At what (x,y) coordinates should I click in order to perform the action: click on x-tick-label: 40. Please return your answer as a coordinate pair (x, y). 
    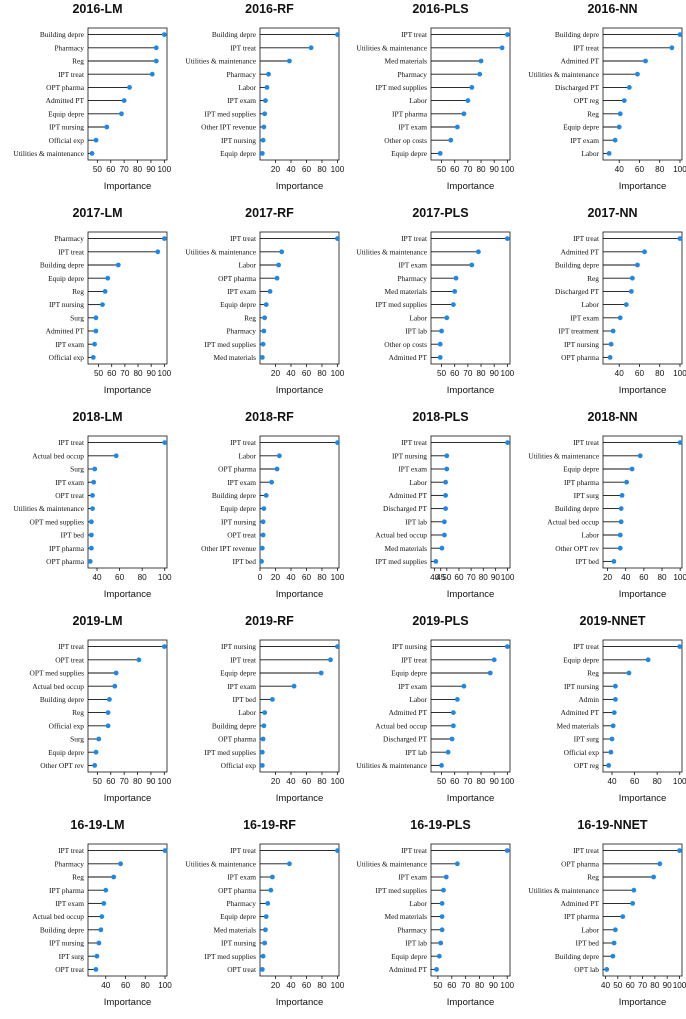
    Looking at the image, I should click on (435, 577).